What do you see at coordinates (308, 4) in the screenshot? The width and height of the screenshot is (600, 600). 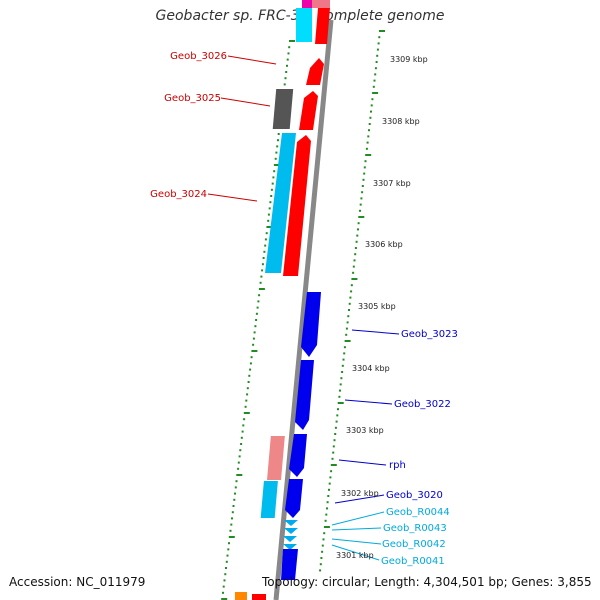 I see `cds-top-magenta` at bounding box center [308, 4].